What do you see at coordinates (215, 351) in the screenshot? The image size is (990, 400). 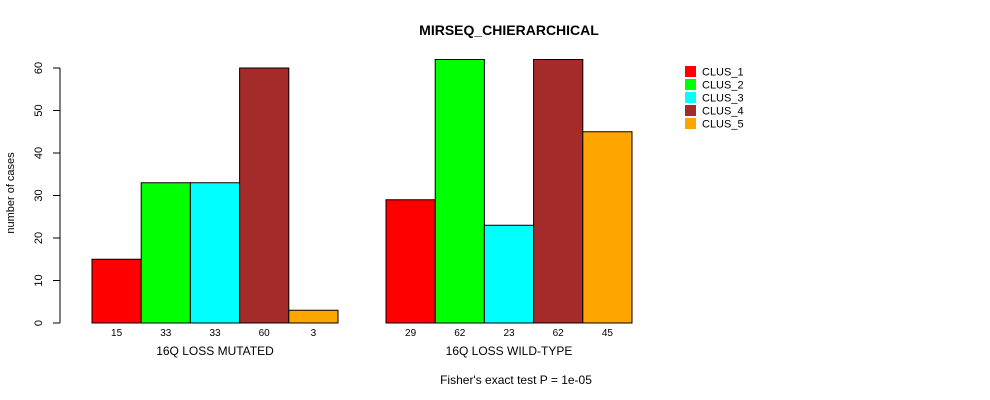 I see `category-label: 16Q LOSS MUTATED` at bounding box center [215, 351].